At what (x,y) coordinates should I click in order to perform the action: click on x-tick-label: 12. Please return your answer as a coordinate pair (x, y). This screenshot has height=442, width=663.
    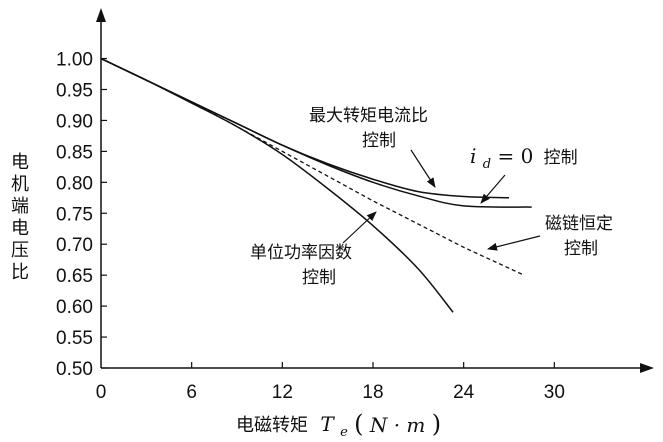
    Looking at the image, I should click on (282, 392).